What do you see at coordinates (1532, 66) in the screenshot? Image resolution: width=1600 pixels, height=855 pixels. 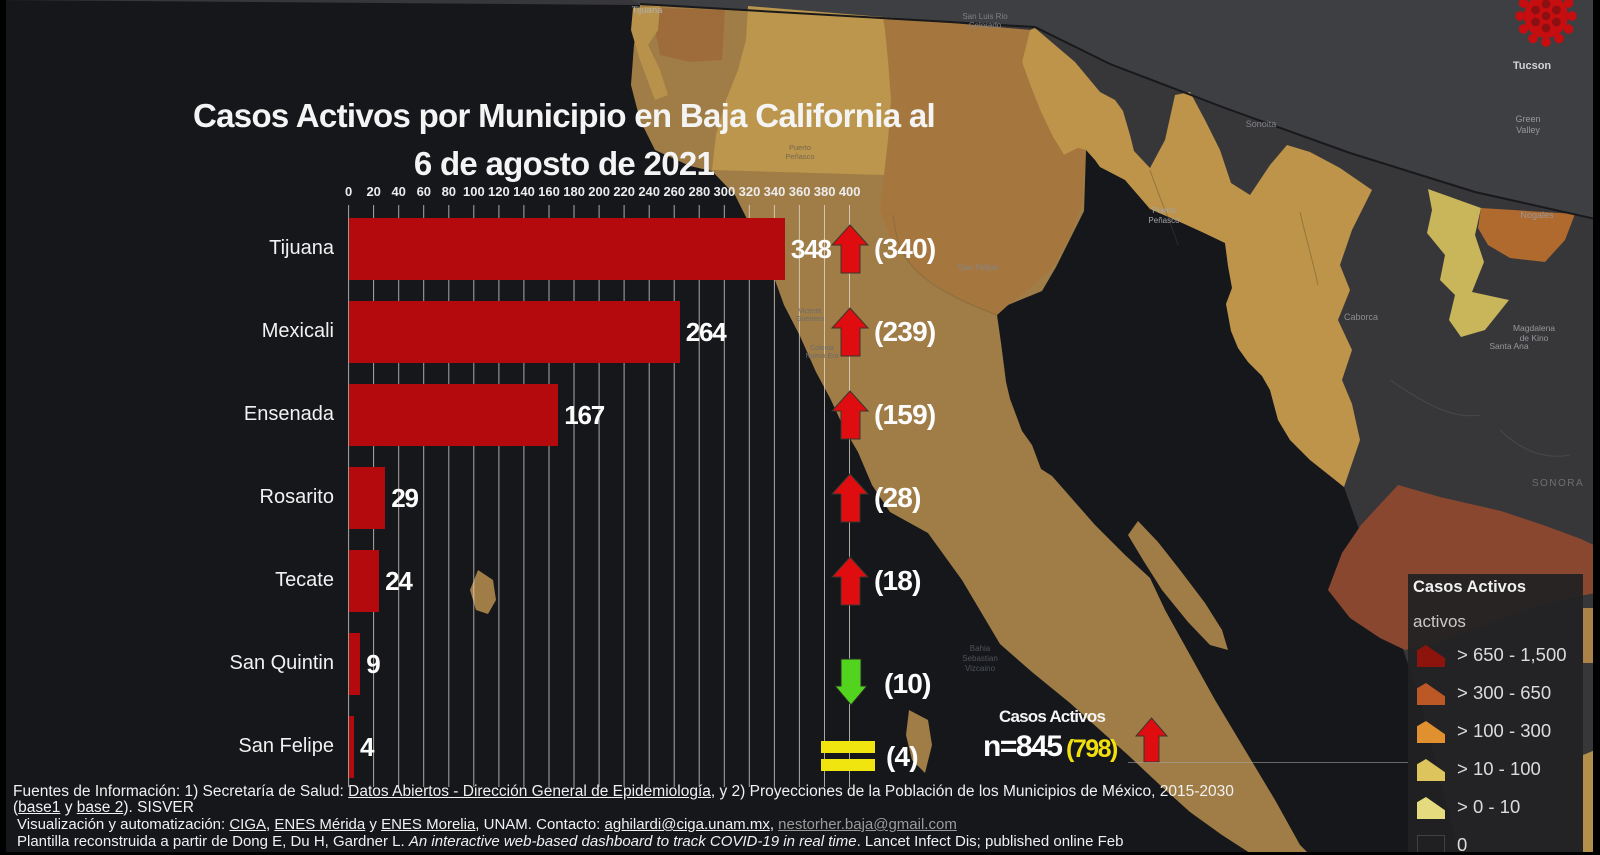 I see `svg-text: Tucson` at bounding box center [1532, 66].